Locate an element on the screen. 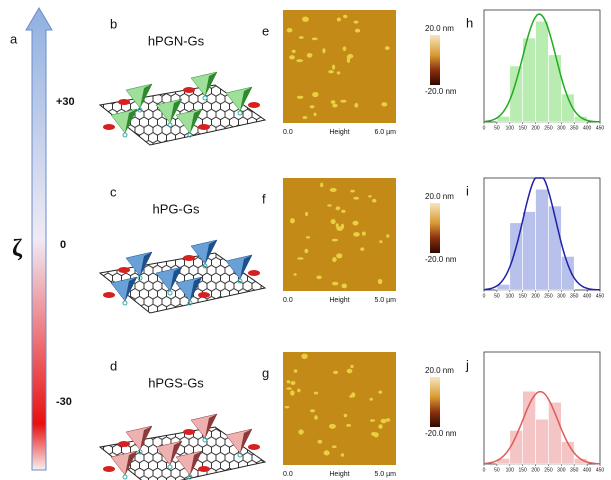 Image resolution: width=611 pixels, height=480 pixels. color-bar-min: -20.0 nm is located at coordinates (441, 259).